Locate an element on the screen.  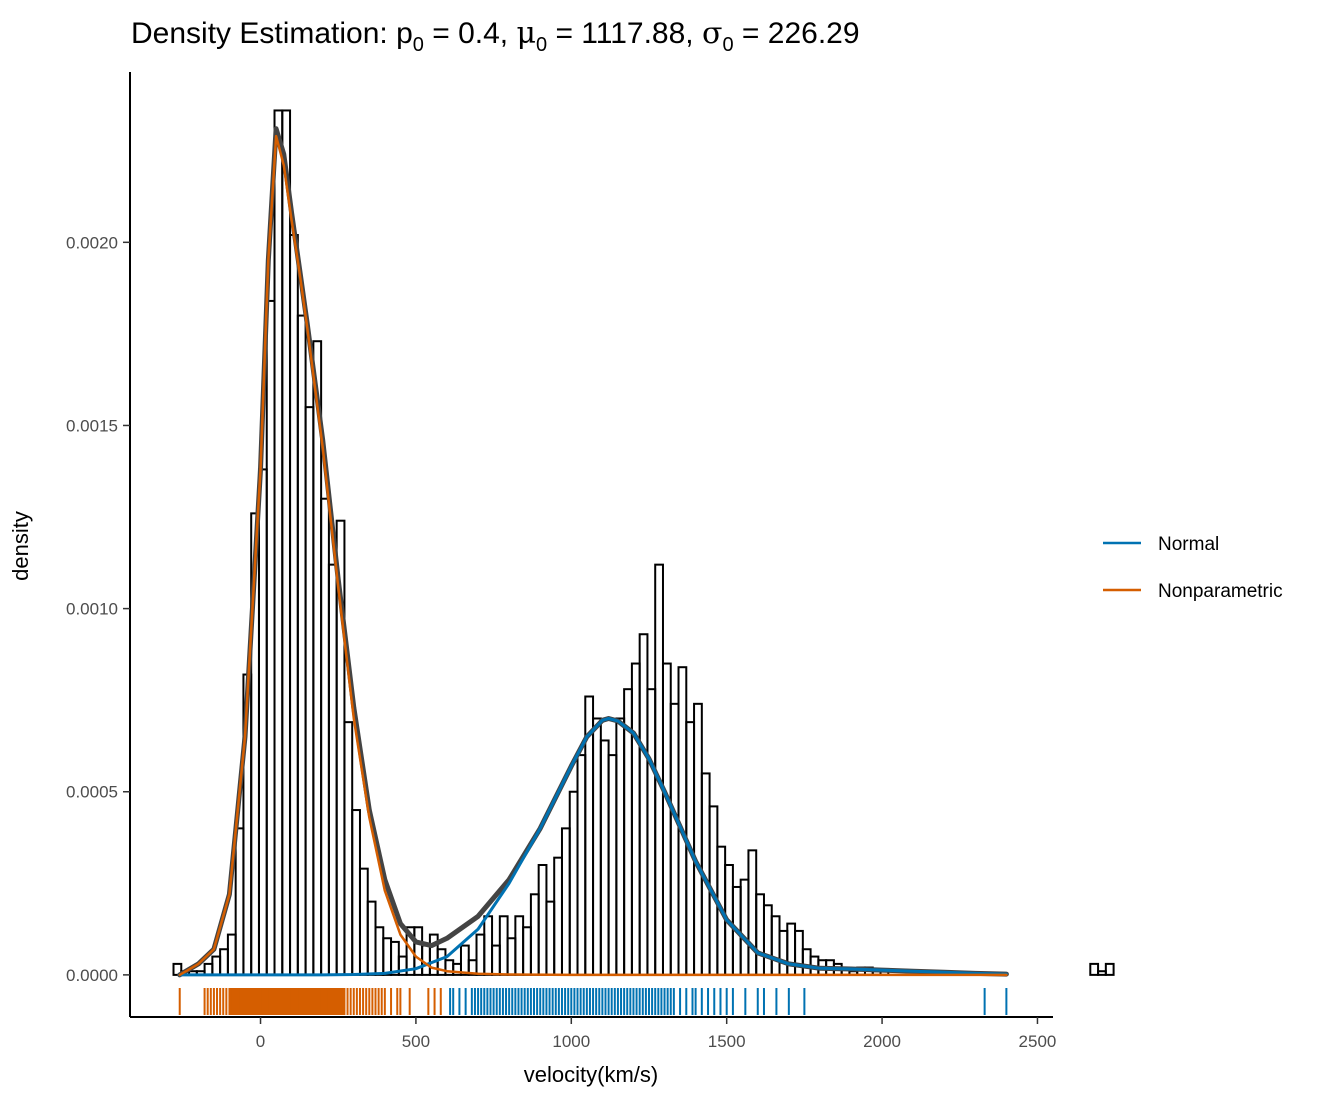
y-tick-label: 0.0010 is located at coordinates (92, 609).